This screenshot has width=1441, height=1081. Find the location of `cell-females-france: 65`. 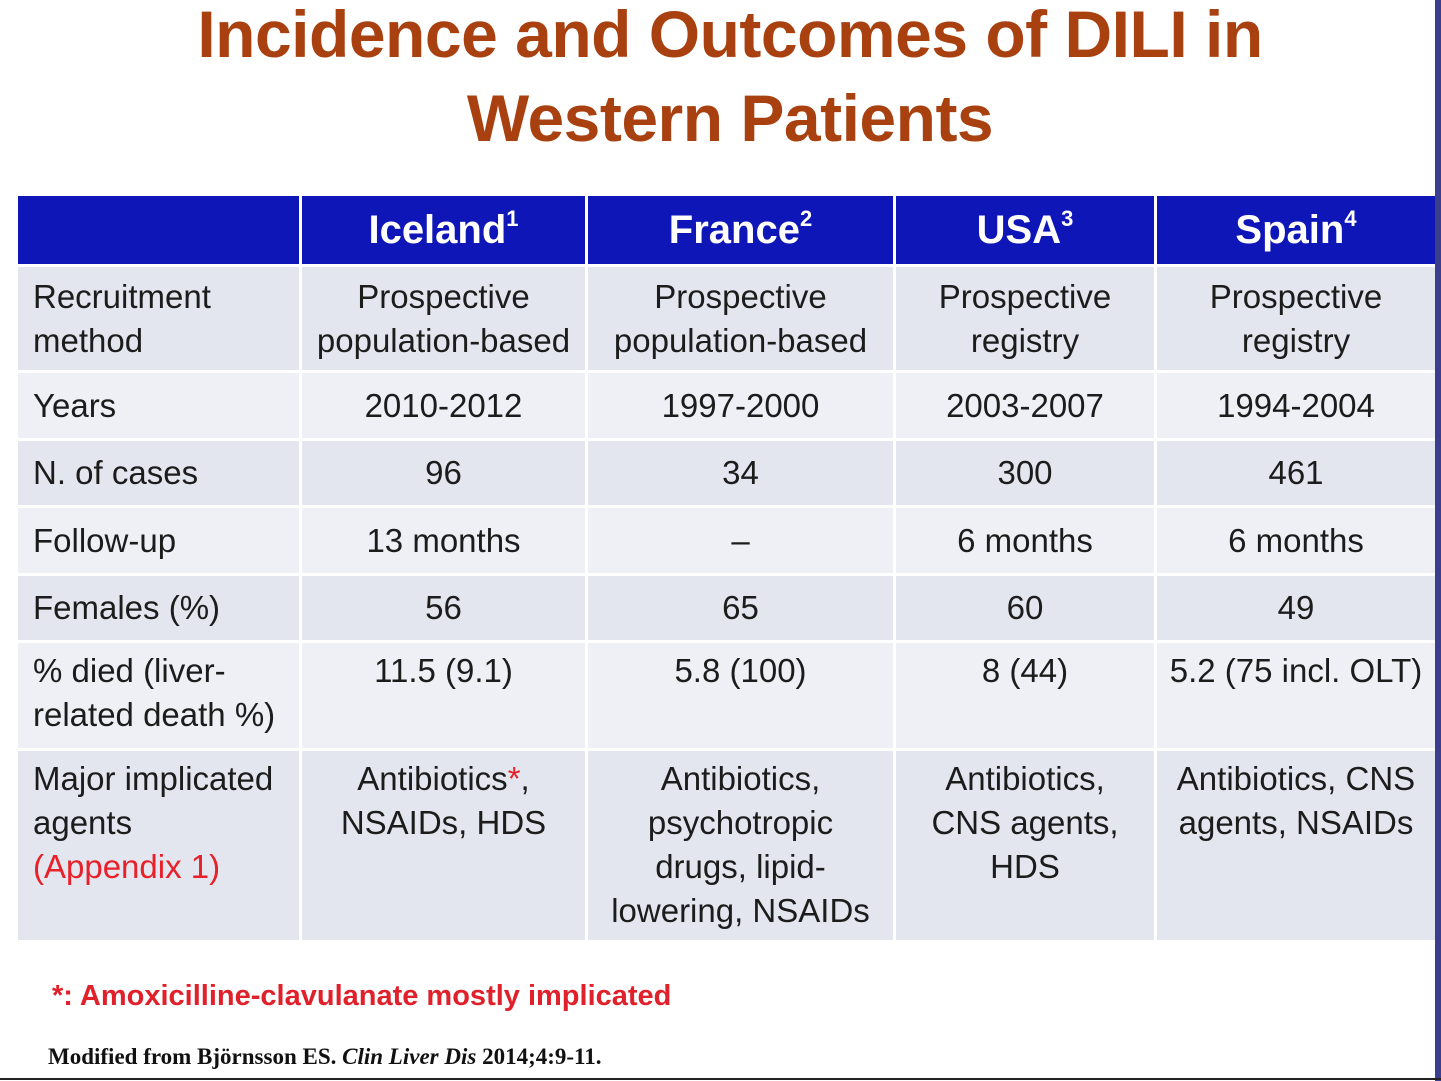

cell-females-france: 65 is located at coordinates (742, 609).